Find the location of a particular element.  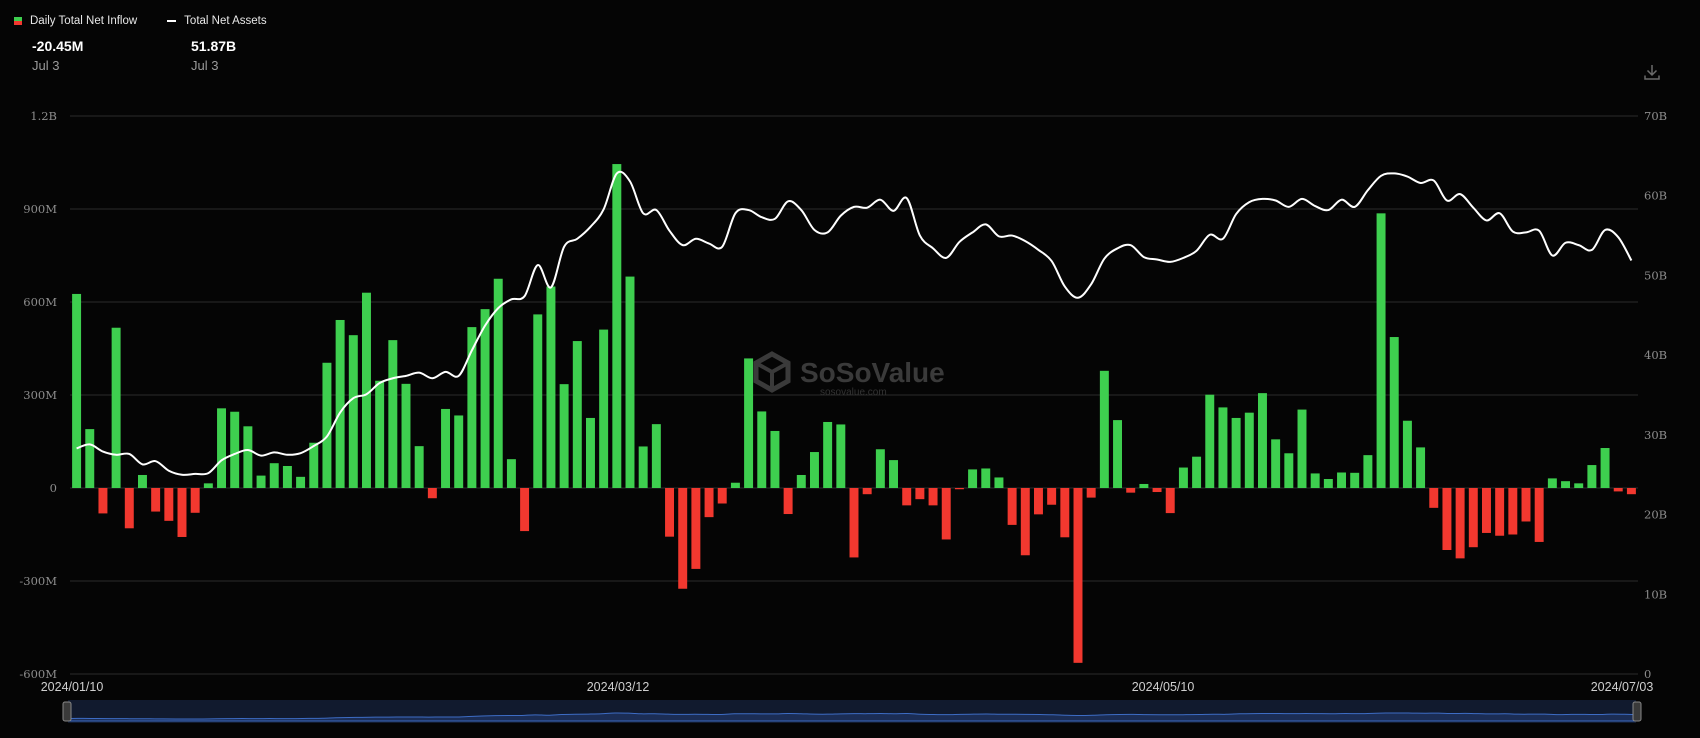

y-right-tick-label: 40B is located at coordinates (1655, 355).